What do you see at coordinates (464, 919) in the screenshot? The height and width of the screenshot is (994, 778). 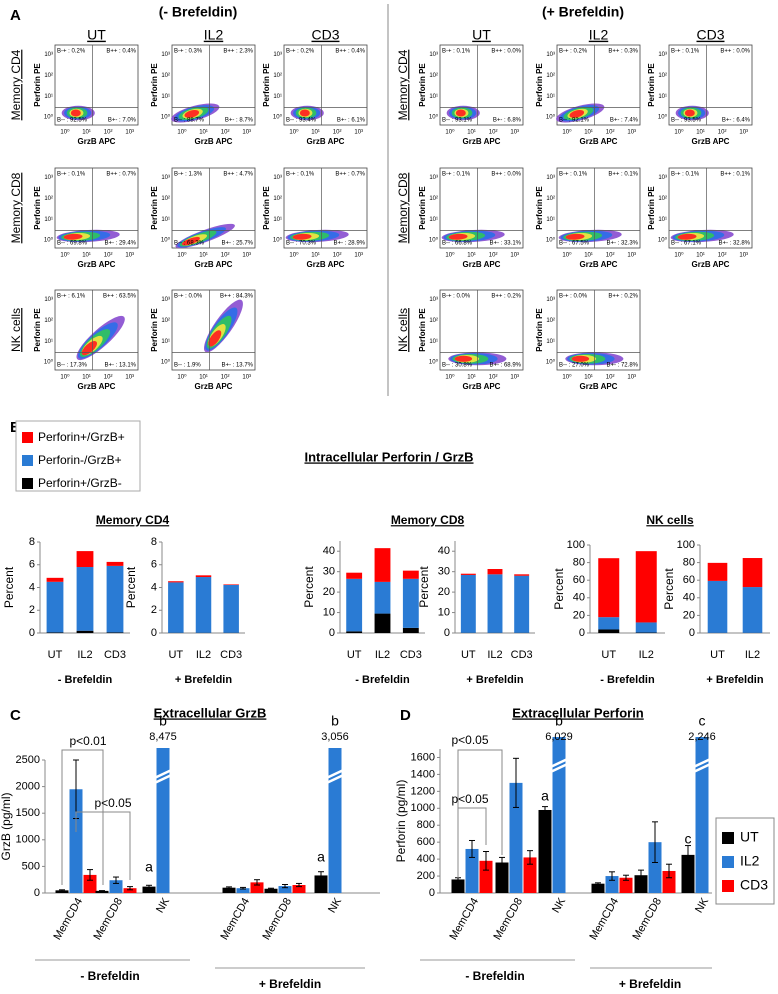 I see `x-tick-label: MemCD4` at bounding box center [464, 919].